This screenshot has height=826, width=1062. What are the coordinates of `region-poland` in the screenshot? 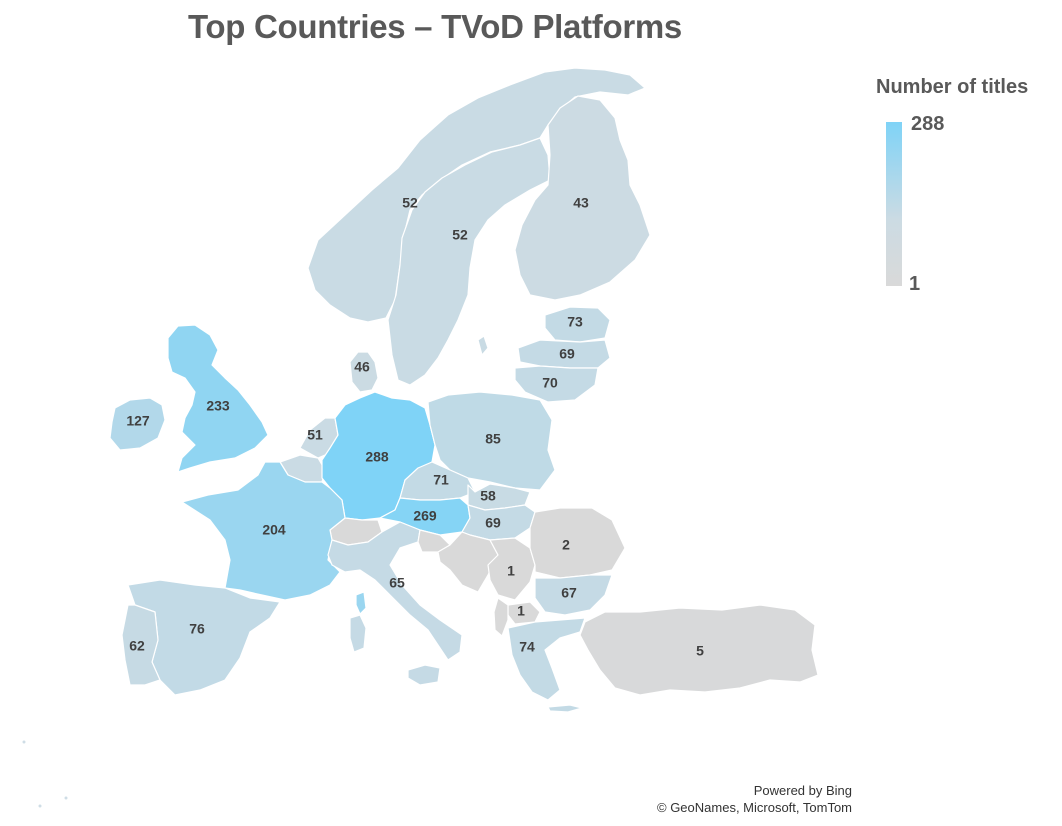 It's located at (491, 441).